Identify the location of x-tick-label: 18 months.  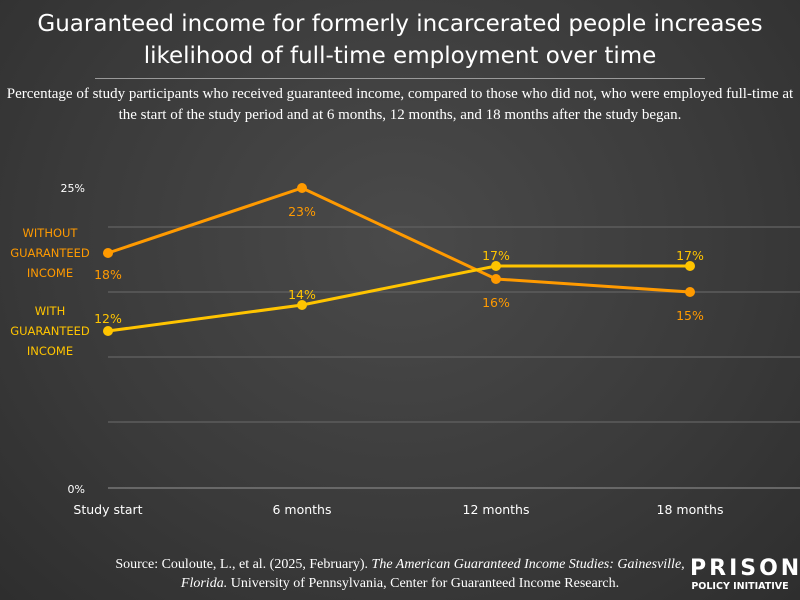
(690, 509).